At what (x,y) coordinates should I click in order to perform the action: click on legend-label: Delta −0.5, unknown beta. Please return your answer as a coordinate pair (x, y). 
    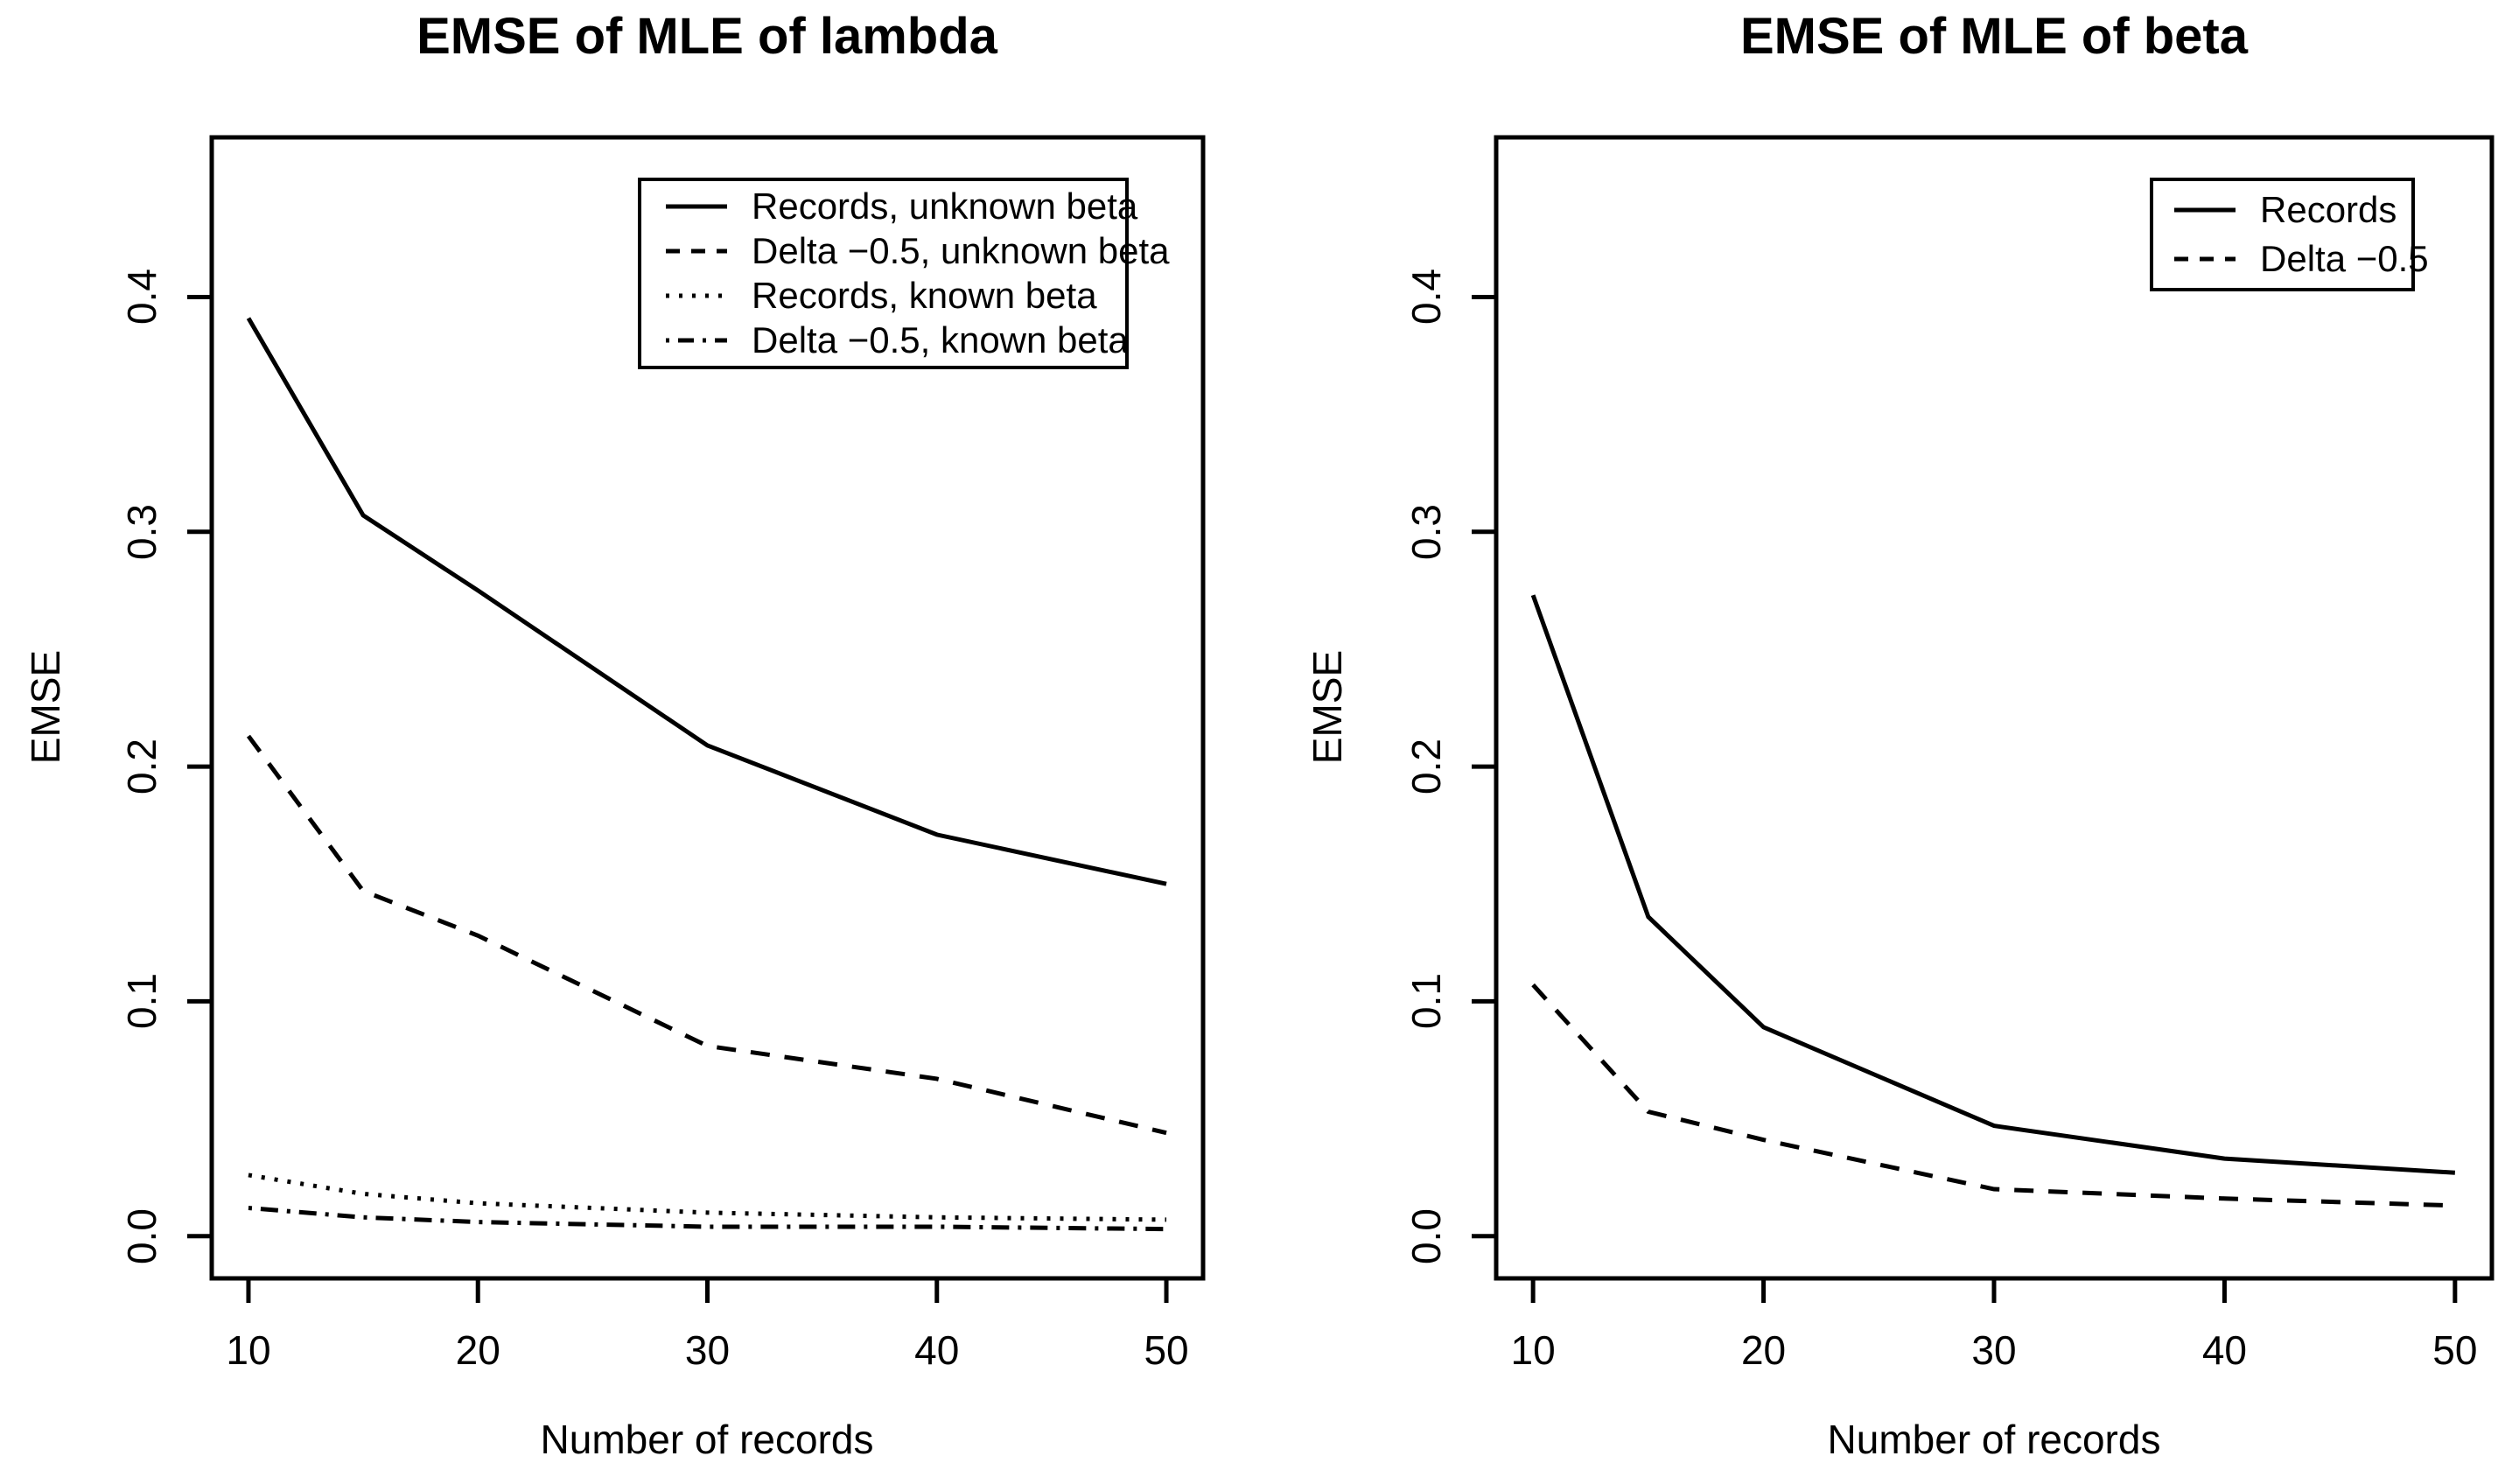
    Looking at the image, I should click on (961, 250).